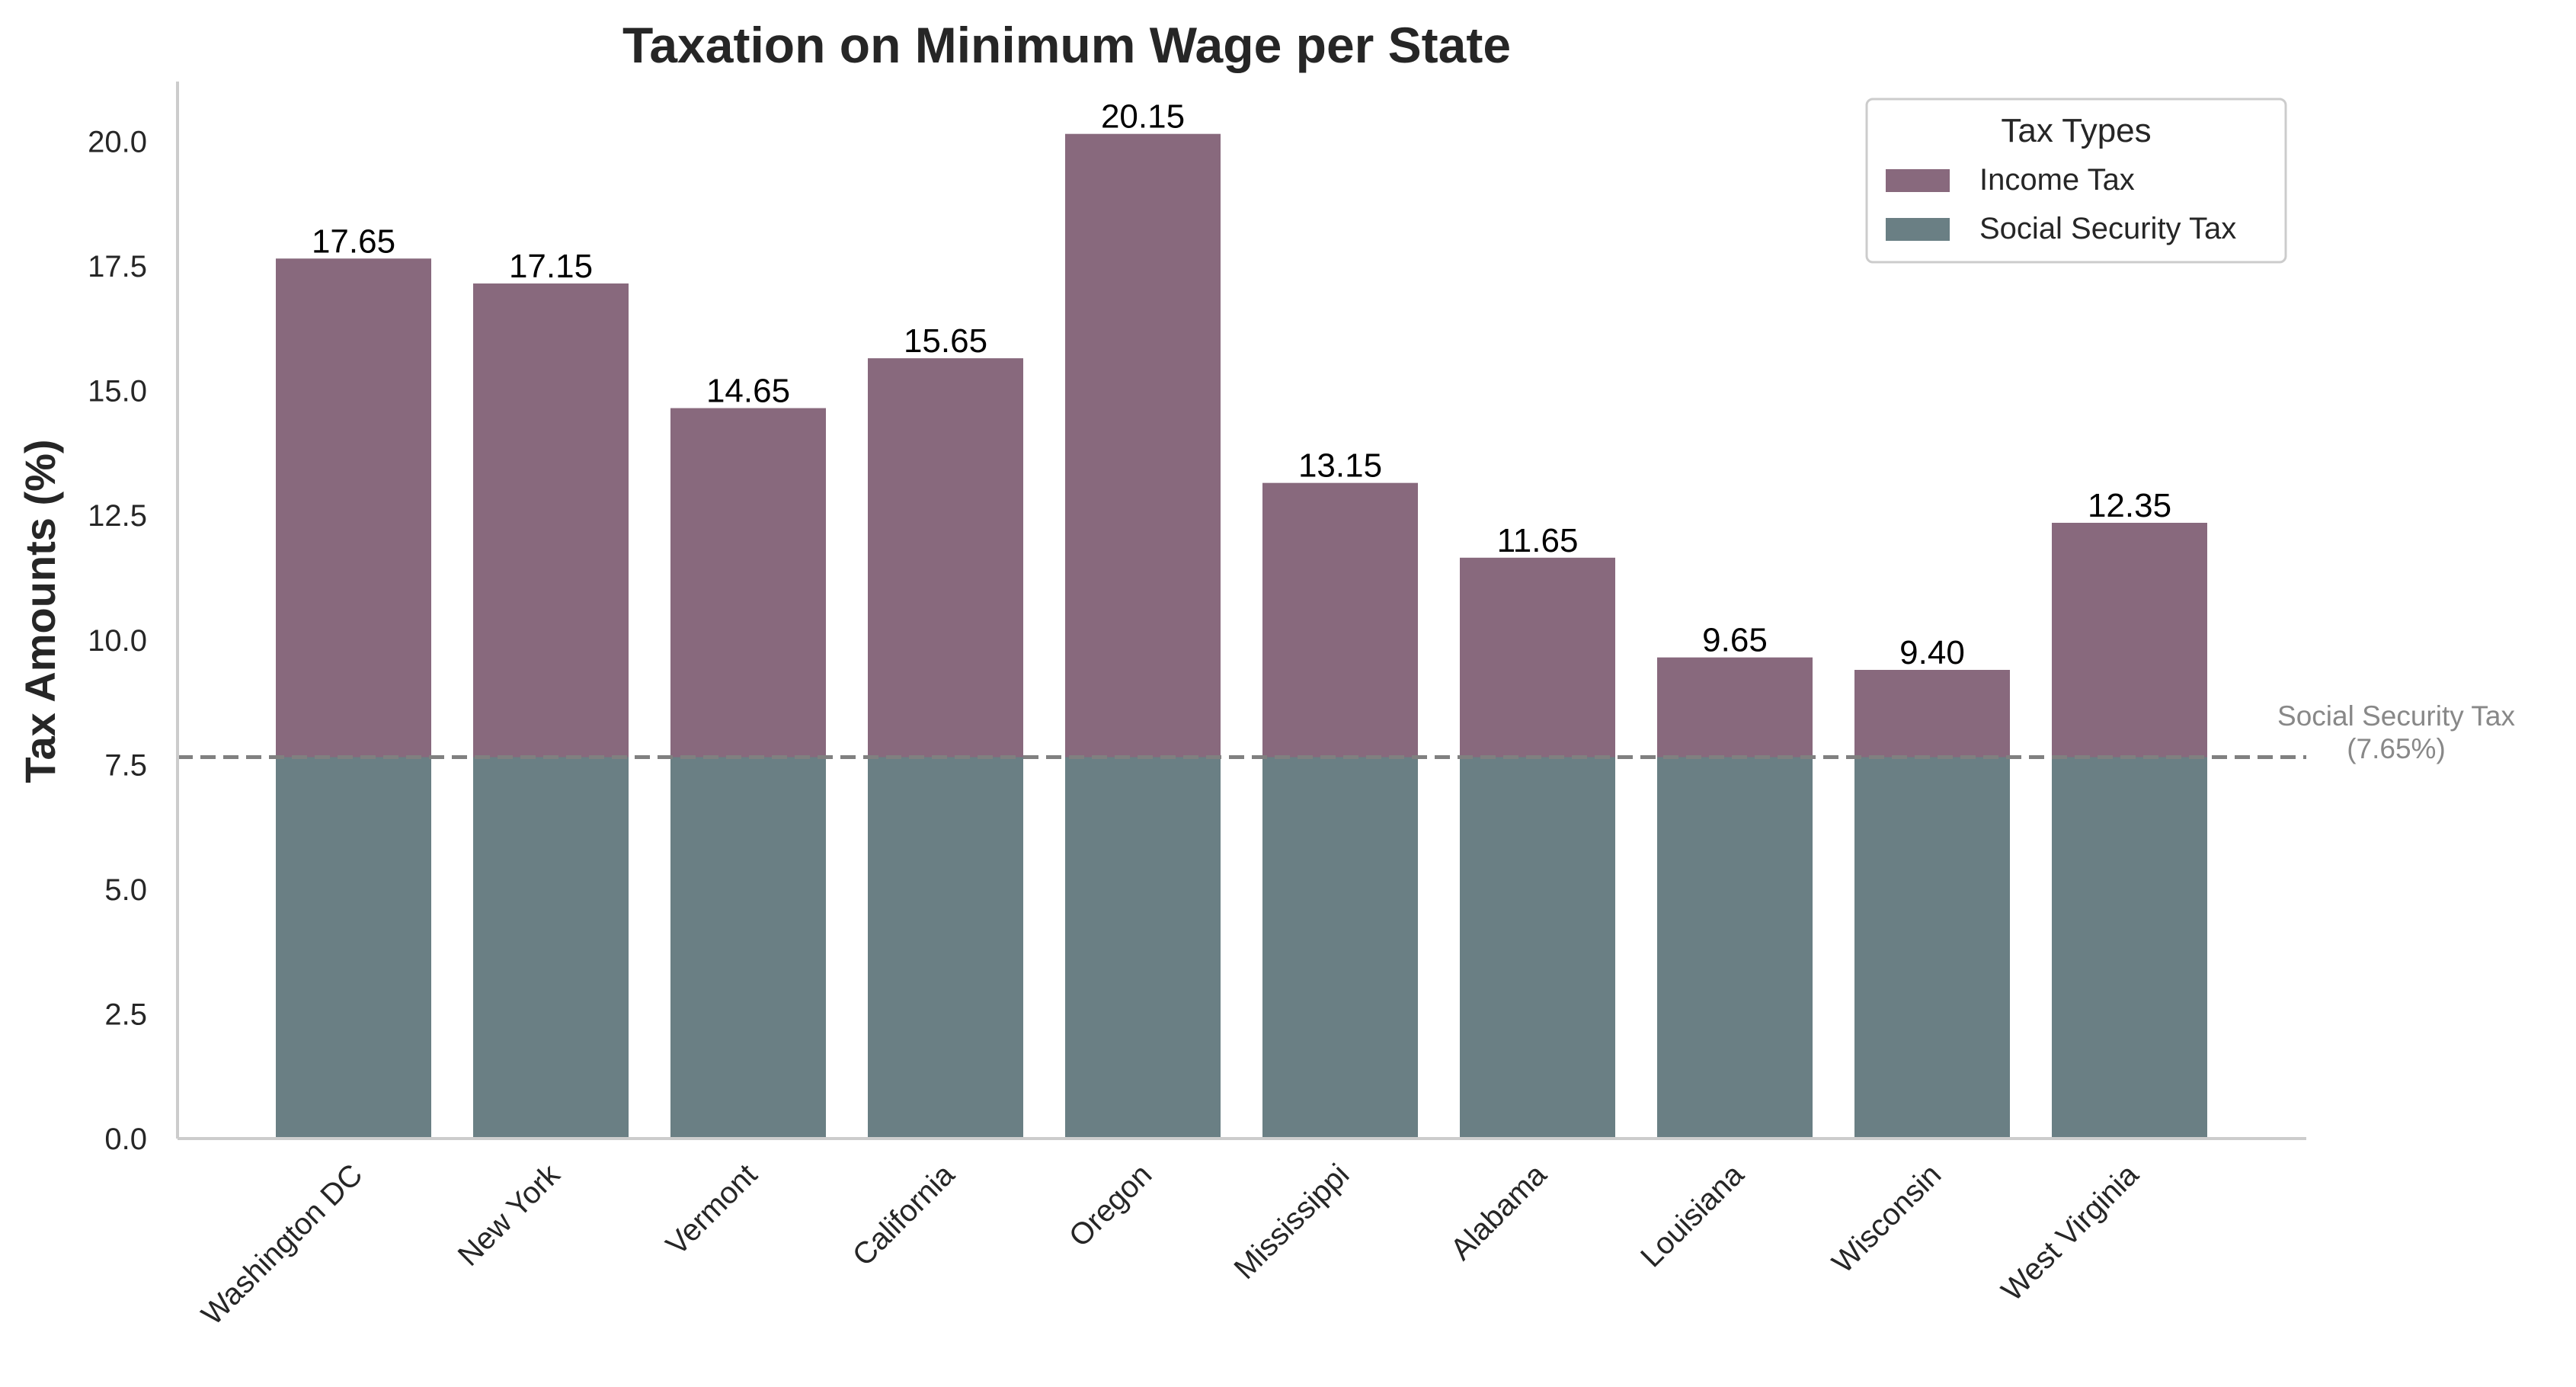 Image resolution: width=2576 pixels, height=1387 pixels. I want to click on bar-total-label: 13.15, so click(1340, 466).